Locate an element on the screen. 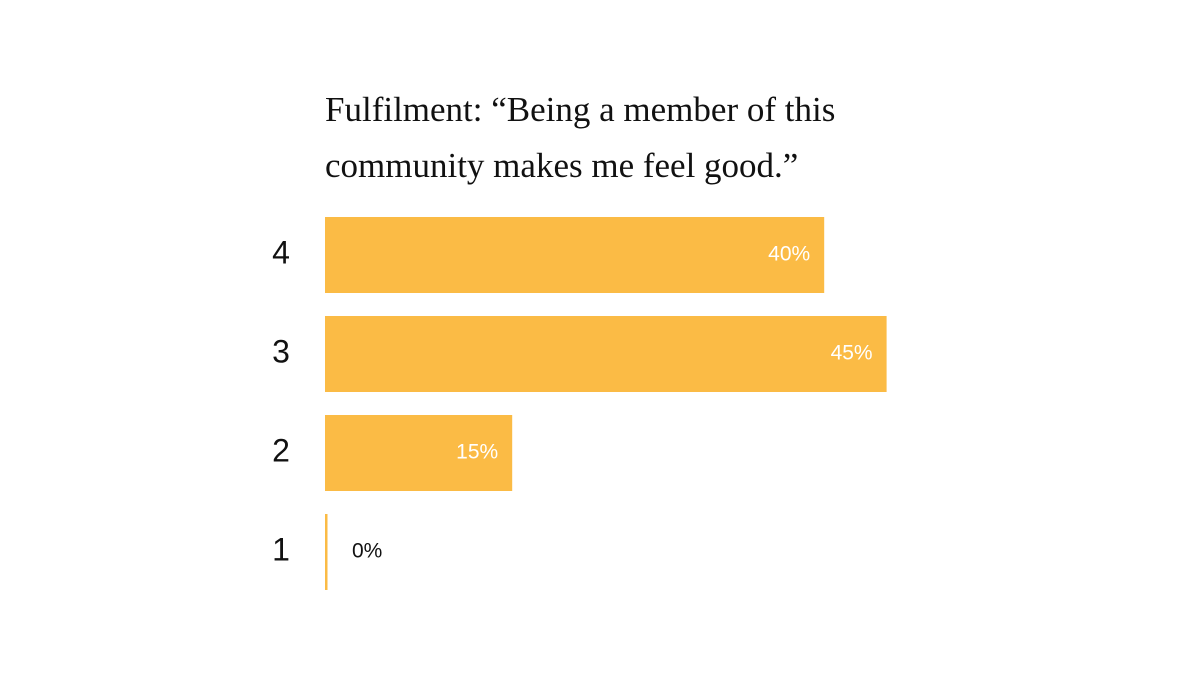 This screenshot has width=1200, height=675. value-label: 15% is located at coordinates (477, 452).